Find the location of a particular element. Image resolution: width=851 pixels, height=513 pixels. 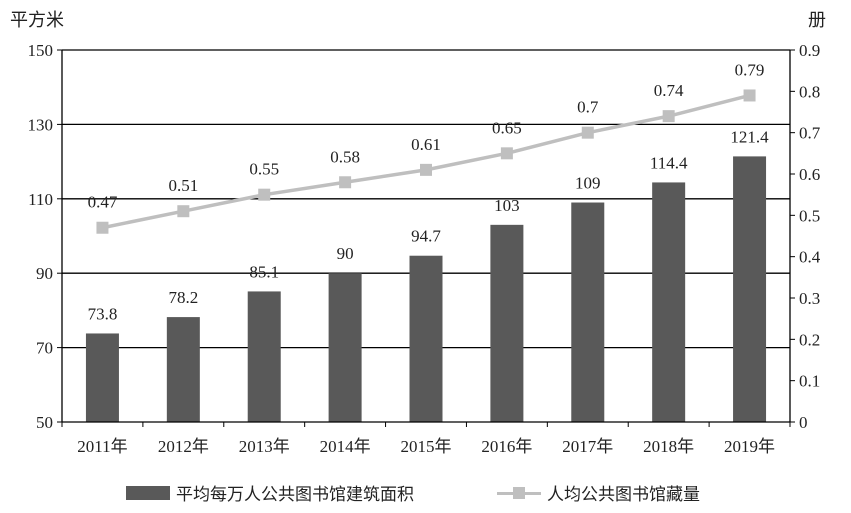

bar-value-label: 114.4 is located at coordinates (669, 162).